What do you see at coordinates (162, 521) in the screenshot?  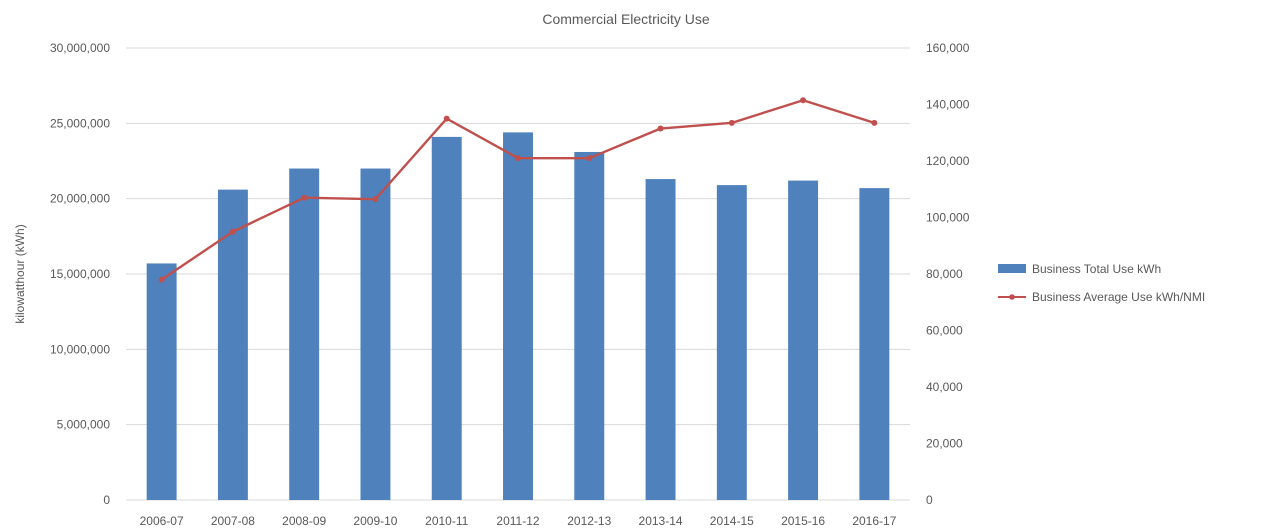 I see `x-tick-label: 2006-07` at bounding box center [162, 521].